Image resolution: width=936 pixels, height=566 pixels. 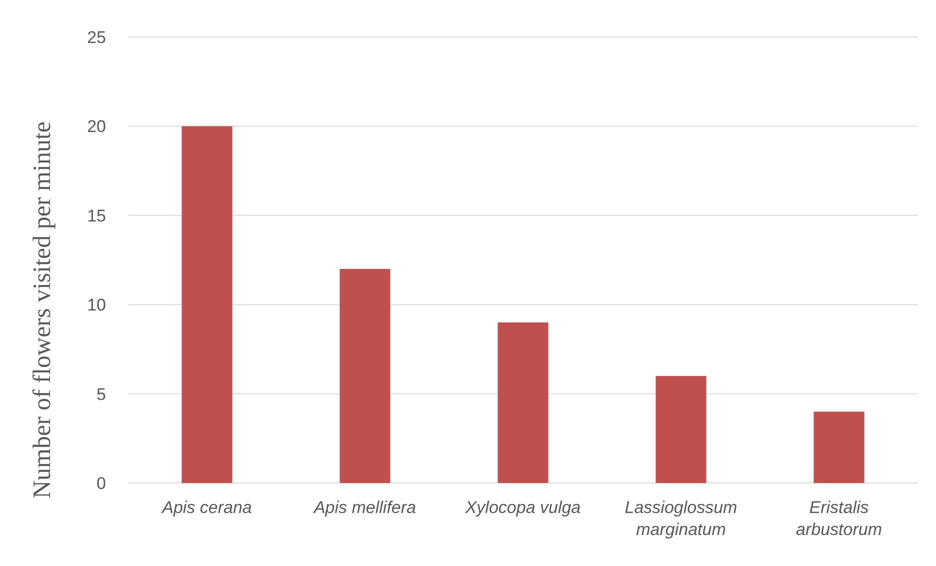 I want to click on x-tick-label: Xylocopa vulga, so click(x=522, y=507).